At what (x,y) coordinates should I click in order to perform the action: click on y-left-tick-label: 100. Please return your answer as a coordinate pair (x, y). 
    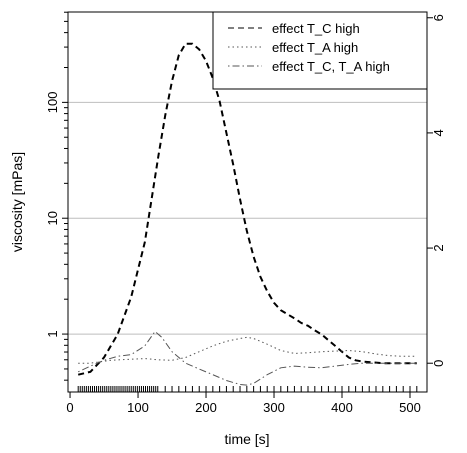
    Looking at the image, I should click on (52, 103).